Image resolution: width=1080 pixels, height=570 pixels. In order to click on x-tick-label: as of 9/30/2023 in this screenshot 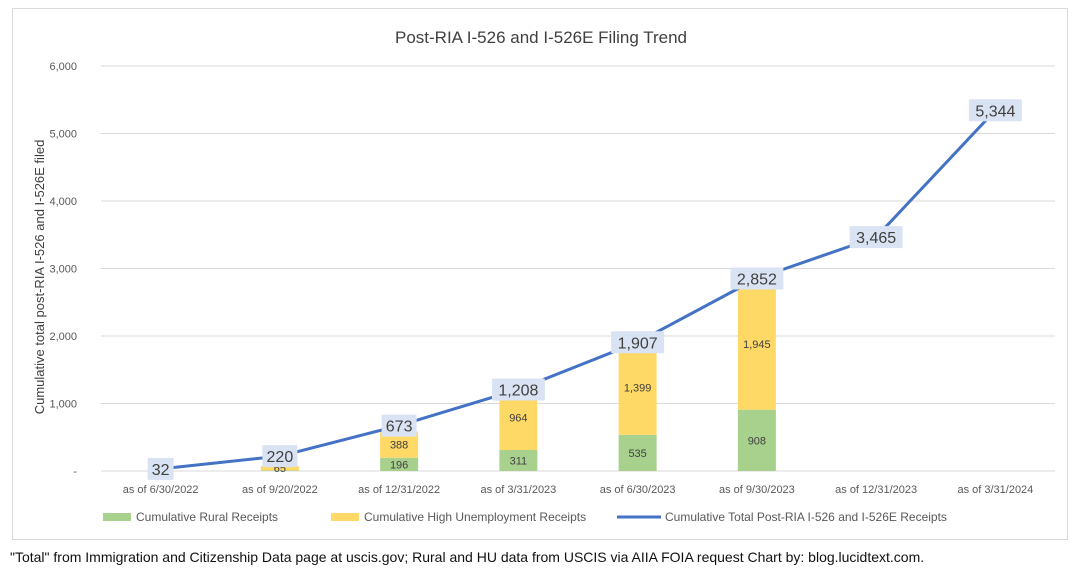, I will do `click(757, 490)`.